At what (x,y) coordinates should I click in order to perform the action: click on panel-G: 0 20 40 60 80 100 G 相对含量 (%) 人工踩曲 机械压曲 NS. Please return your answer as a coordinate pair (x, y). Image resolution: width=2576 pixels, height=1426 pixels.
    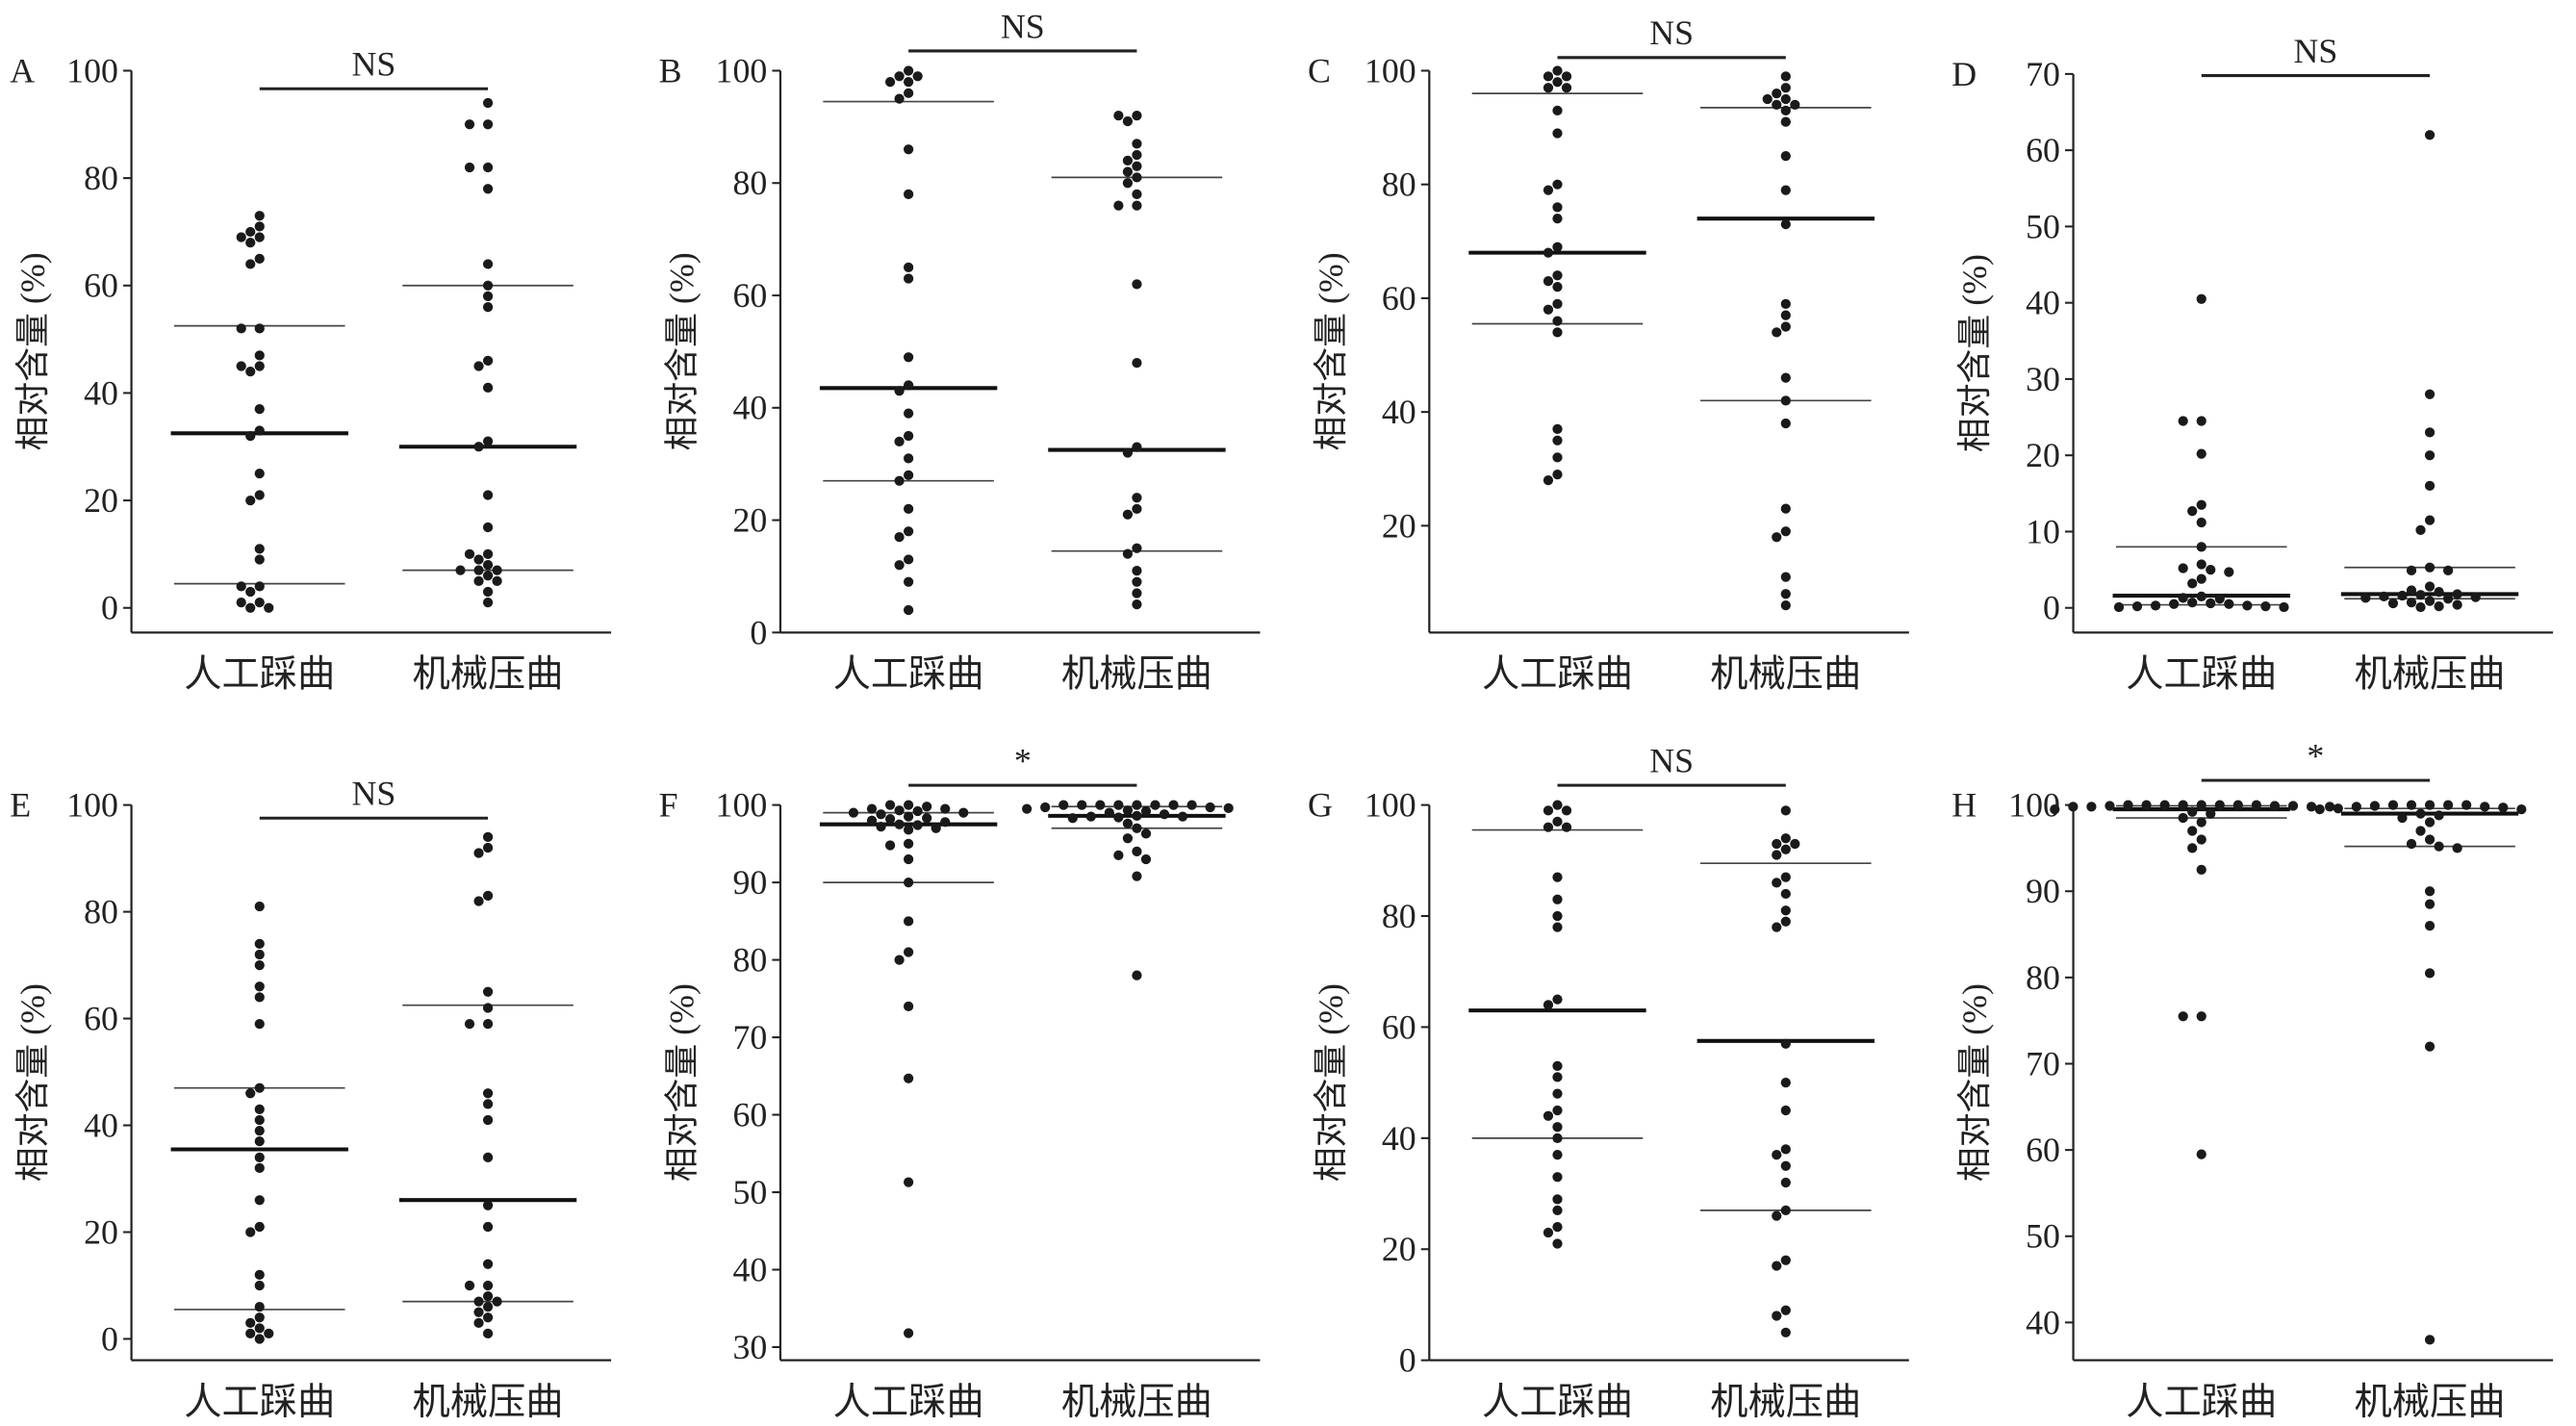
    Looking at the image, I should click on (1608, 1082).